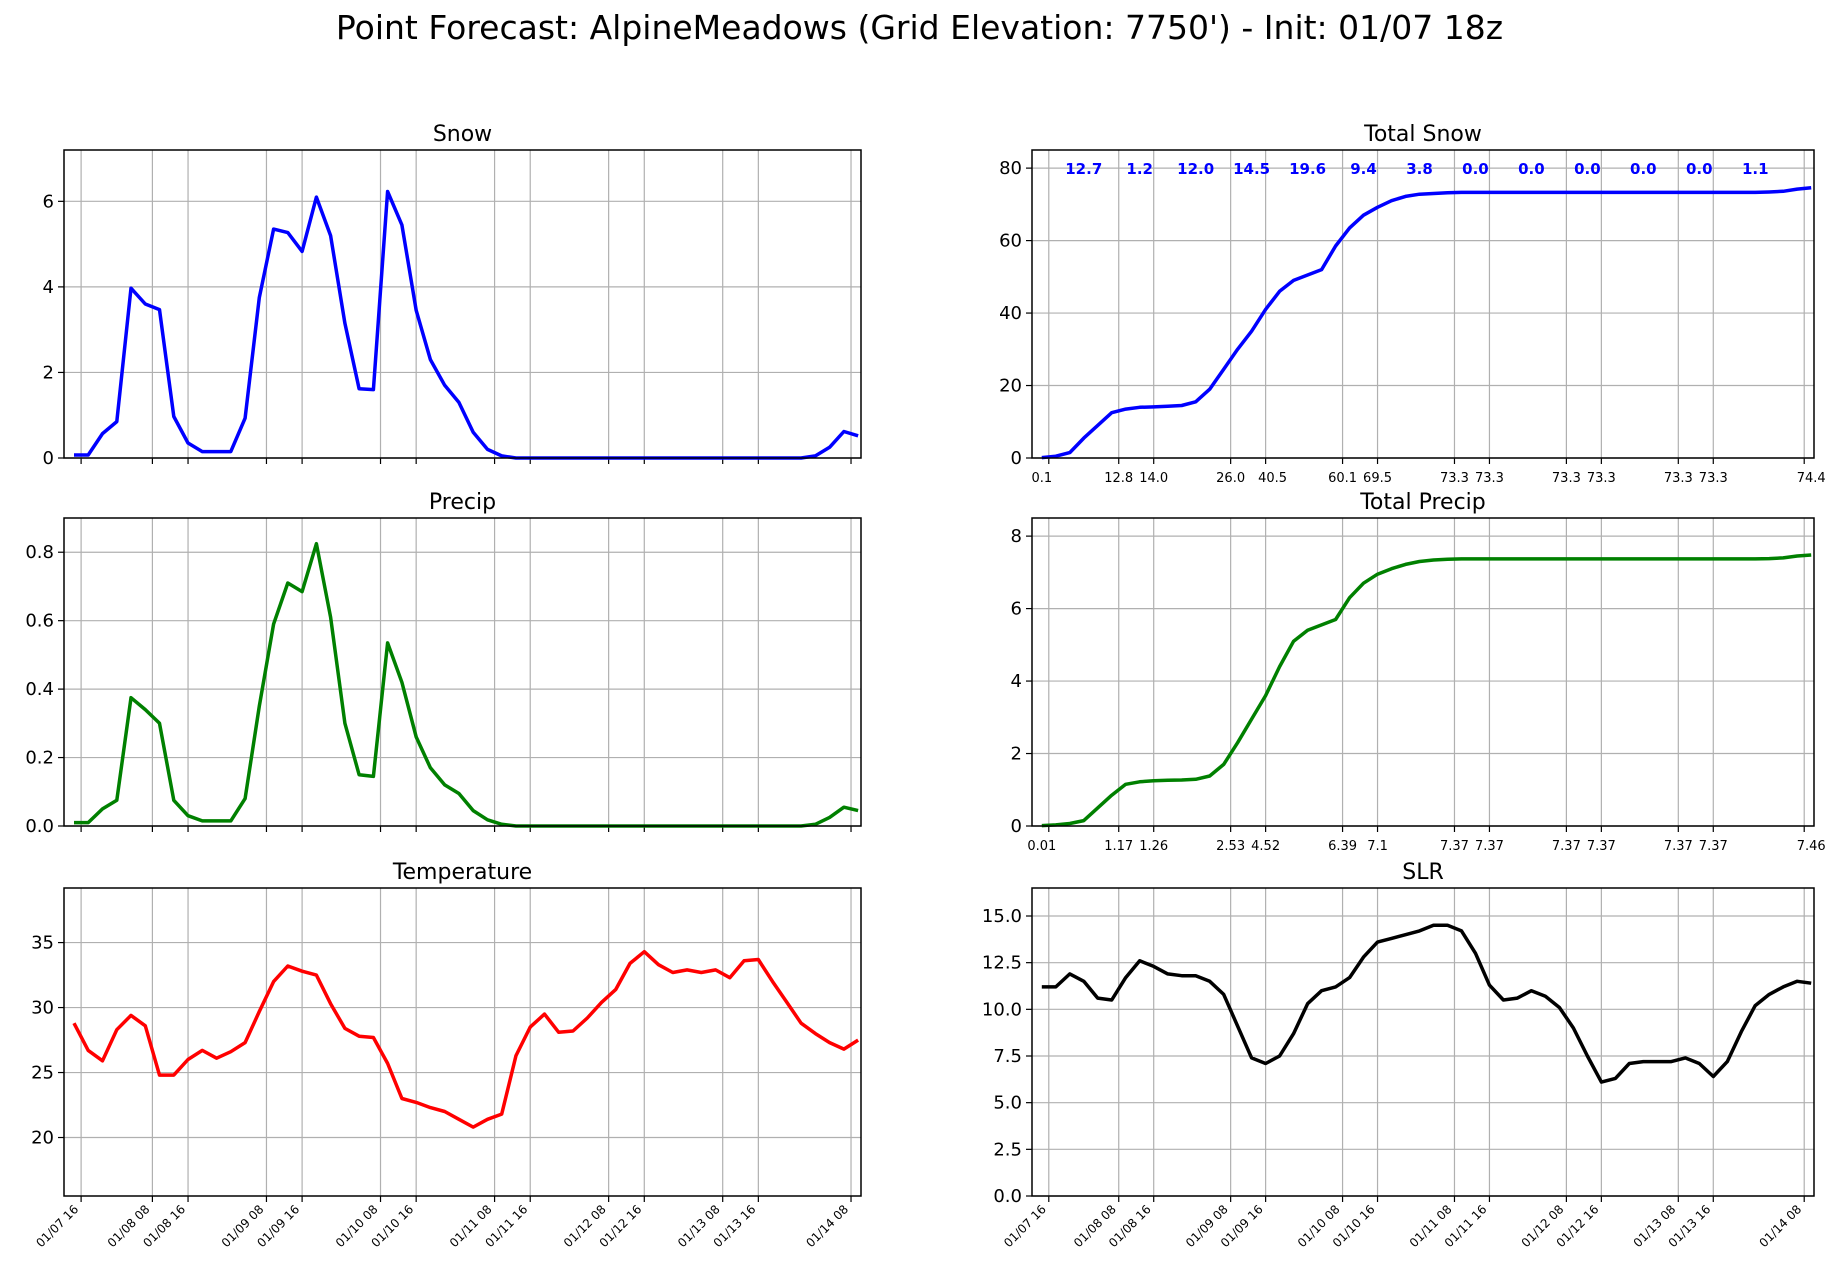 This screenshot has width=1839, height=1274. What do you see at coordinates (1230, 846) in the screenshot?
I see `cumulative-label: 2.53` at bounding box center [1230, 846].